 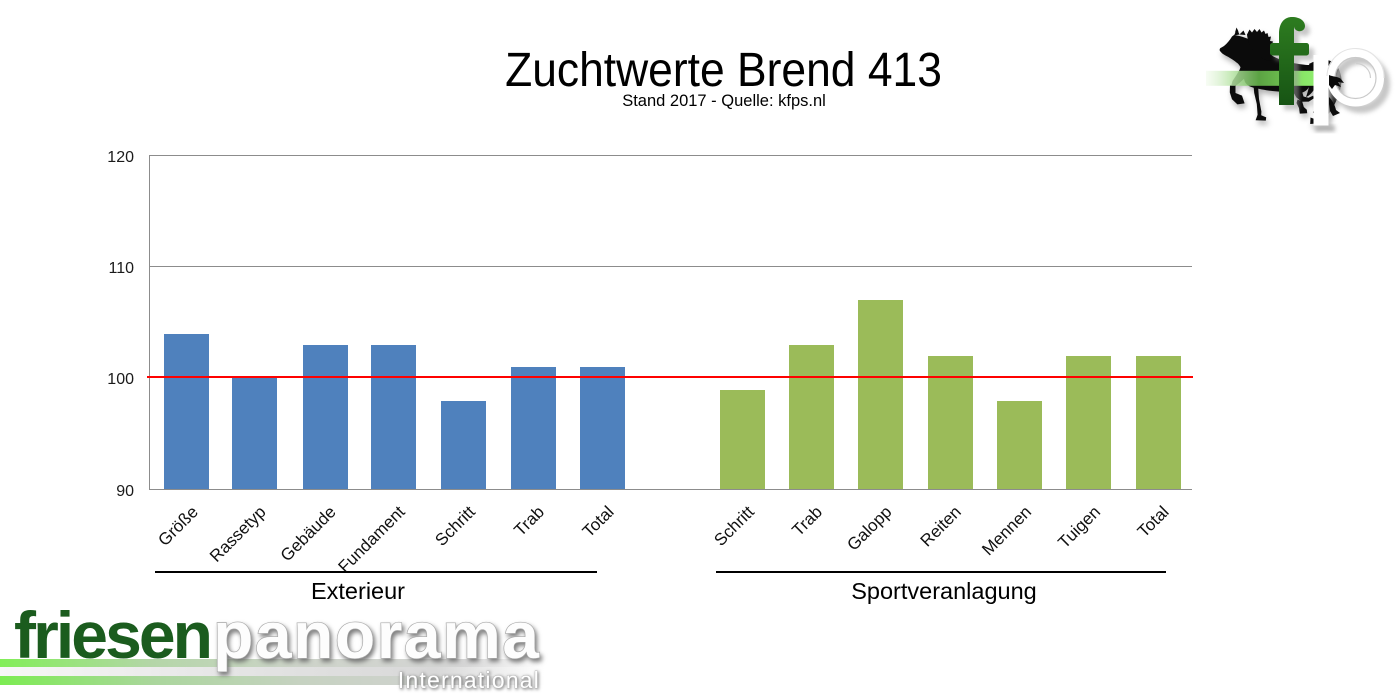 I want to click on svg-text: International, so click(x=469, y=680).